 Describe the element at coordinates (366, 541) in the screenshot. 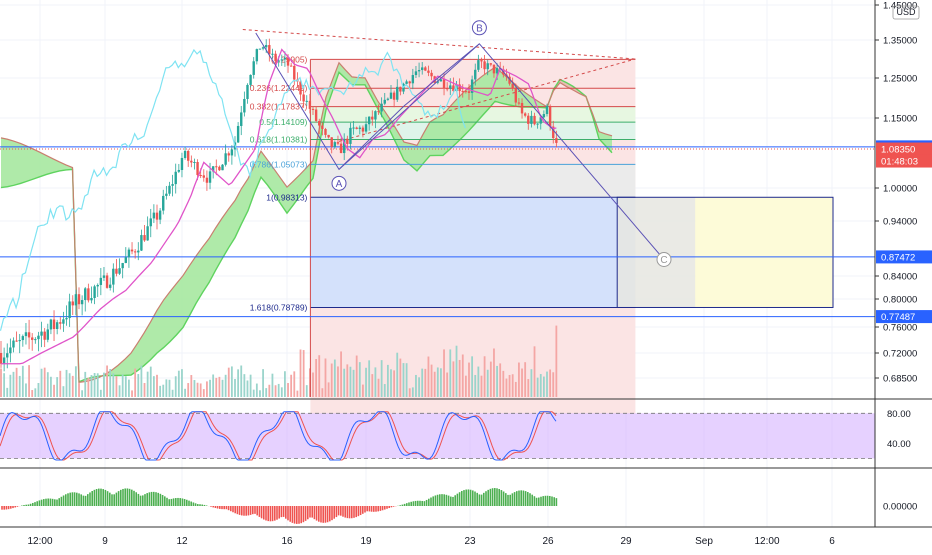

I see `time-tick-label: 19` at that location.